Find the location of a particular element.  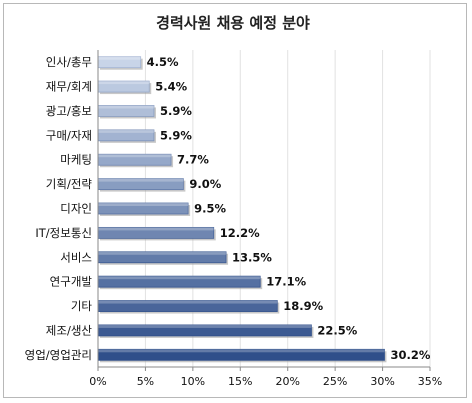

value-label: 7.7% is located at coordinates (193, 160).